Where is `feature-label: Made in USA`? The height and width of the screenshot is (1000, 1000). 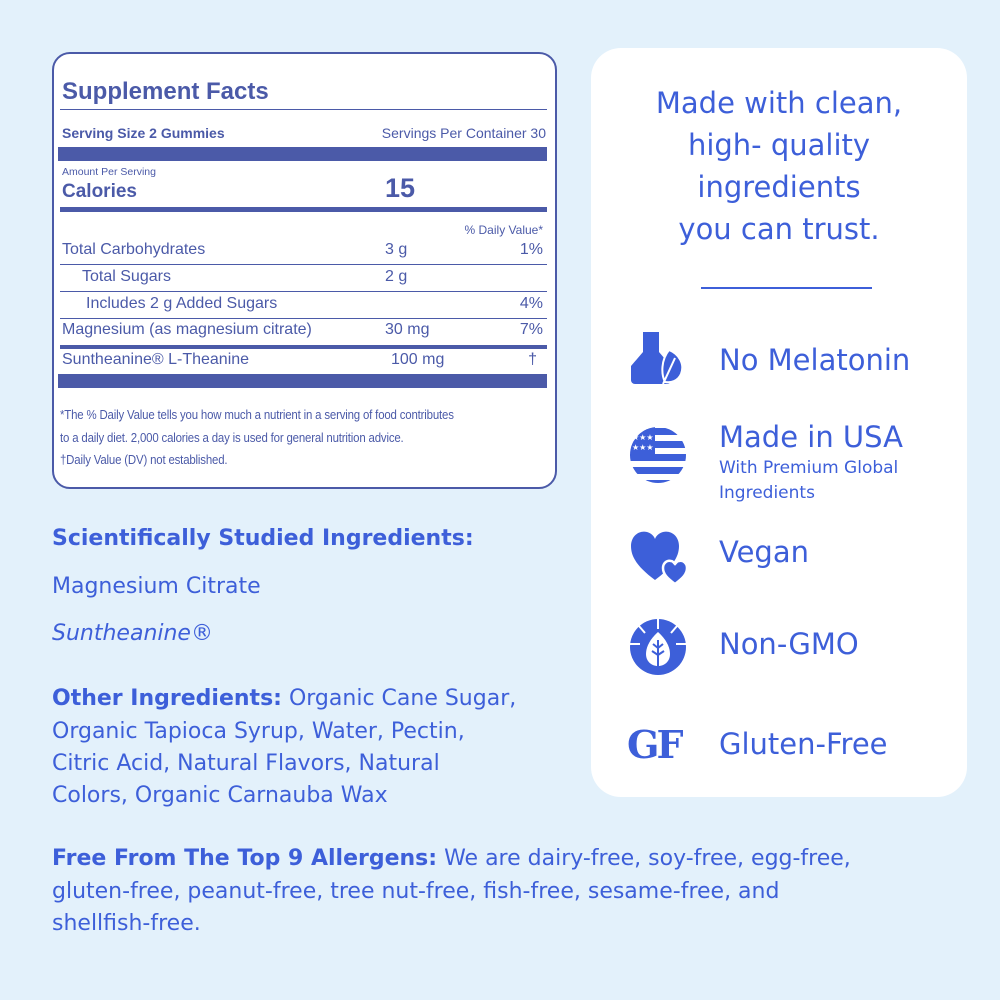
feature-label: Made in USA is located at coordinates (811, 437).